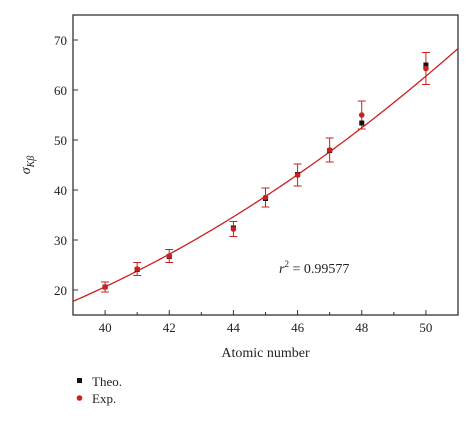  I want to click on legend-marker-exp, so click(79, 398).